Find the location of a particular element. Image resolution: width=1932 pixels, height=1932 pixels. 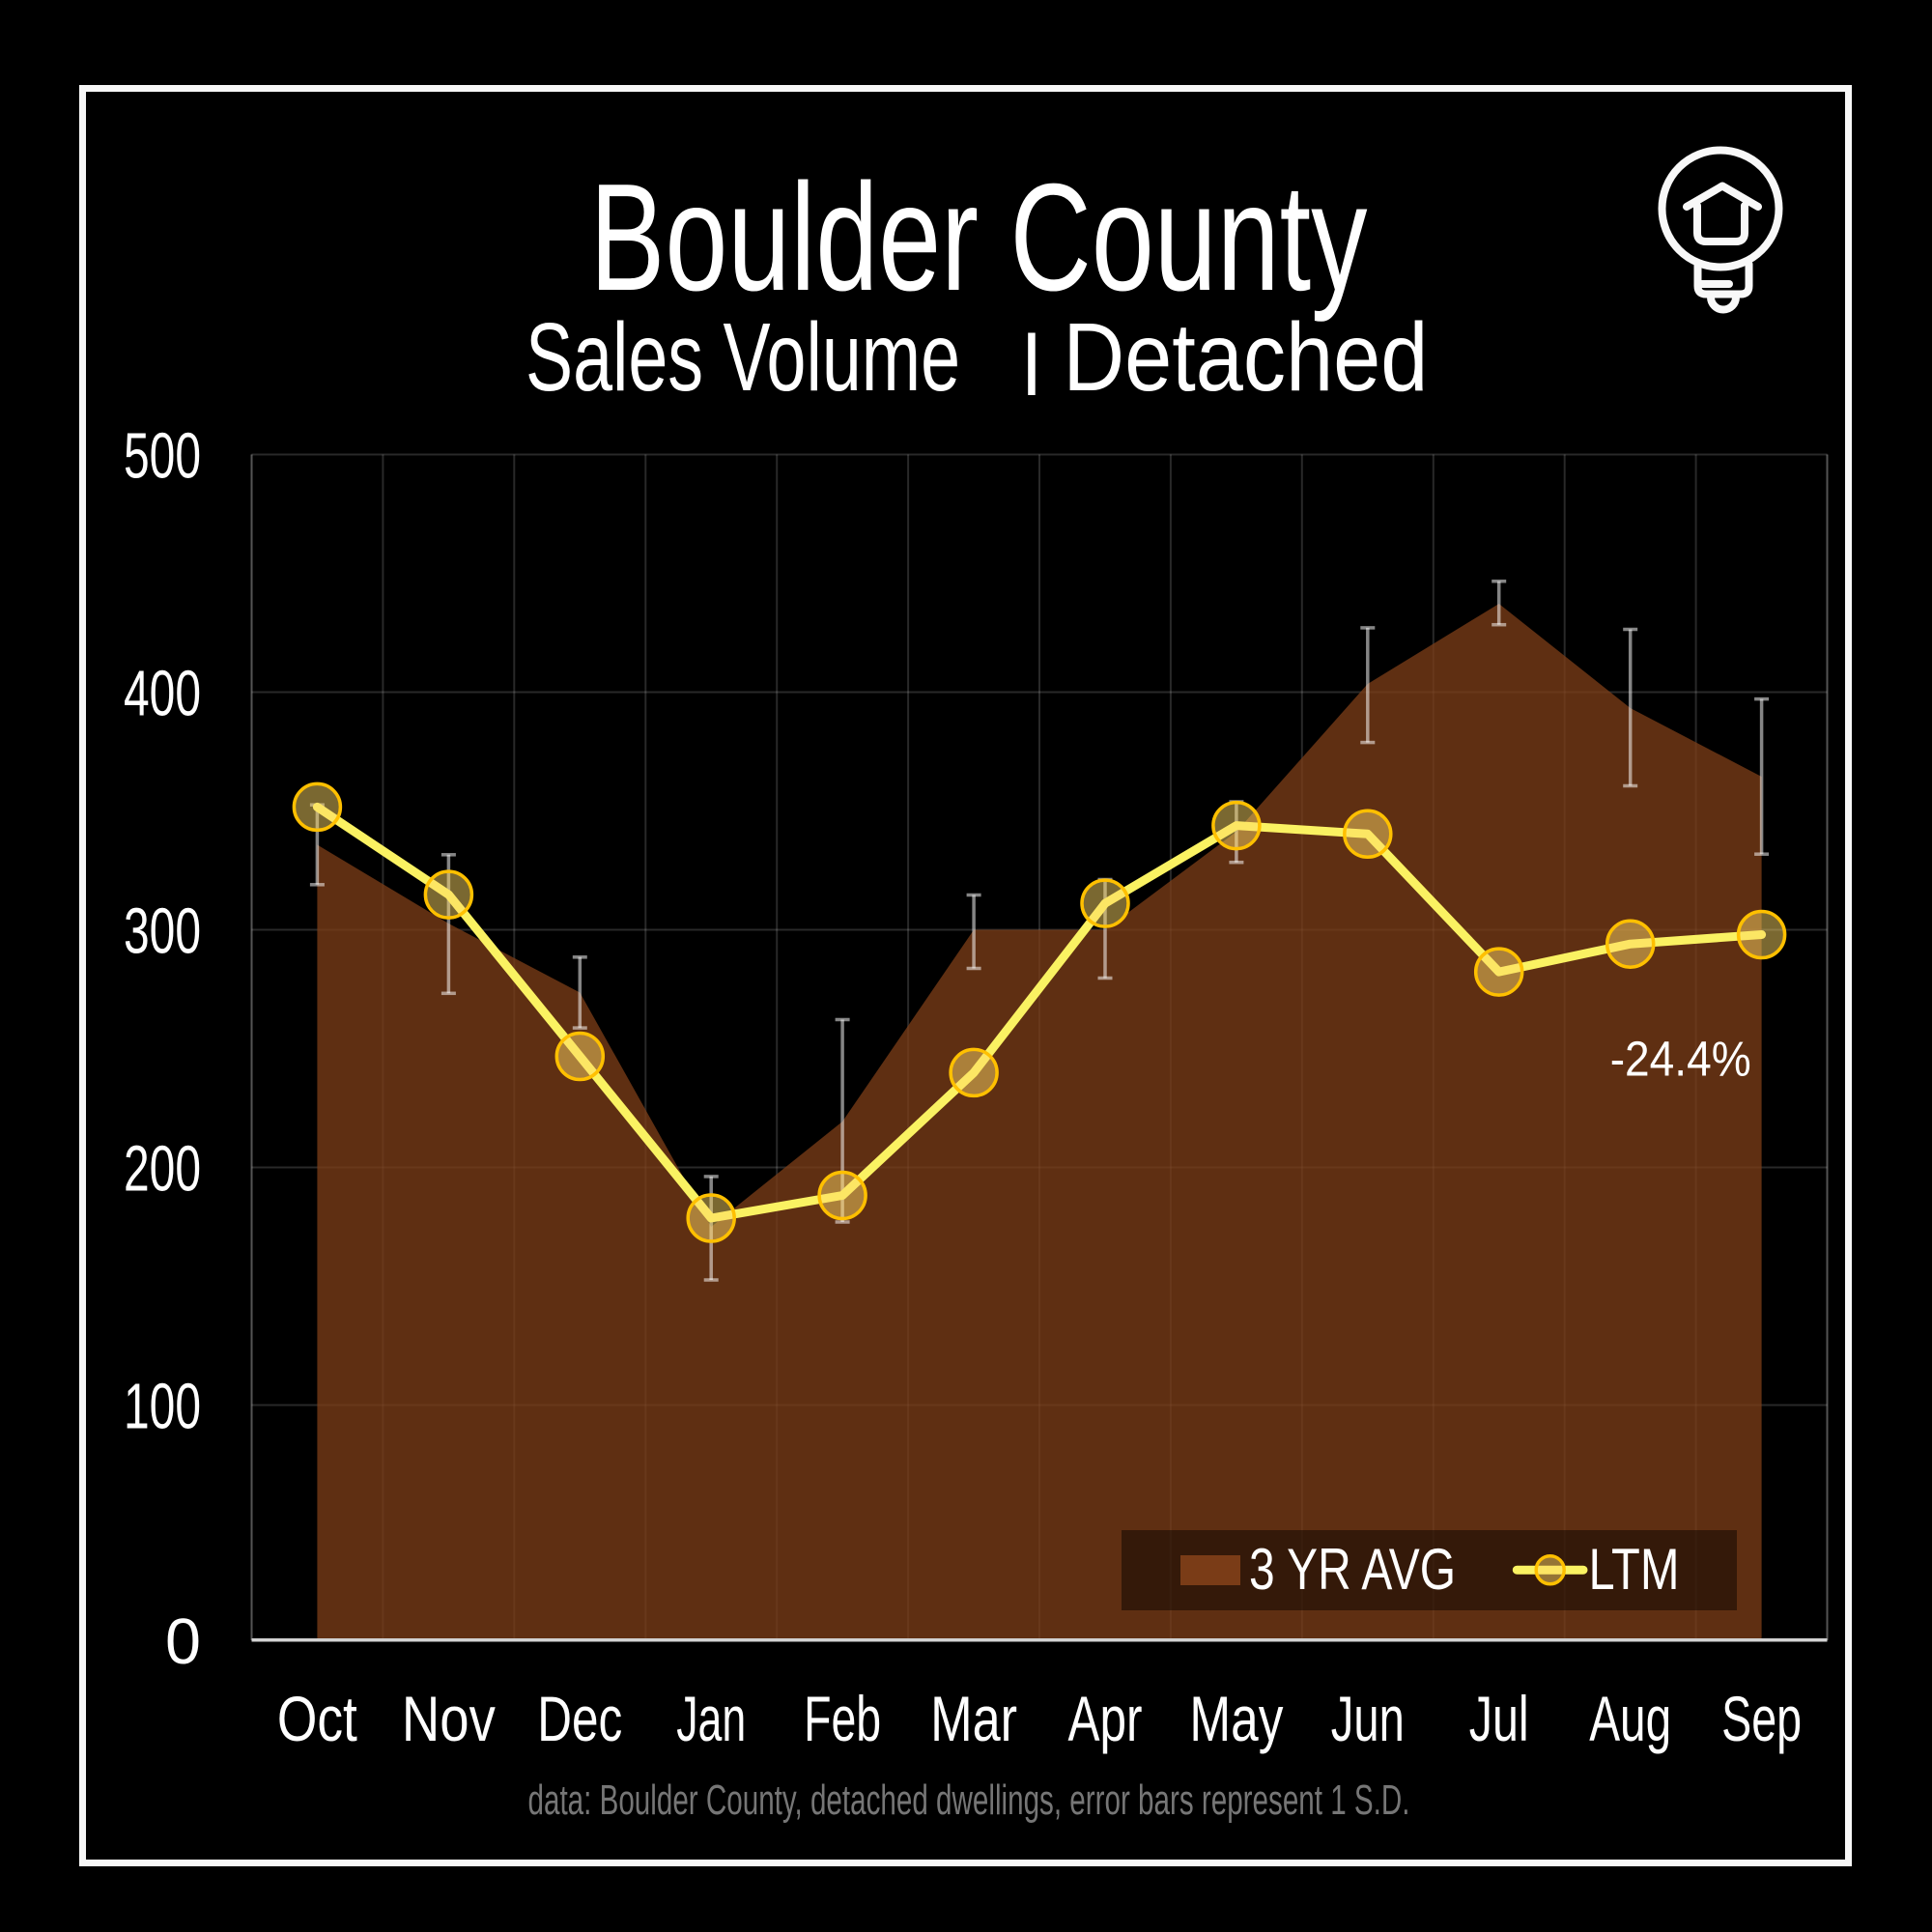

svg-text: Nov is located at coordinates (449, 1718).